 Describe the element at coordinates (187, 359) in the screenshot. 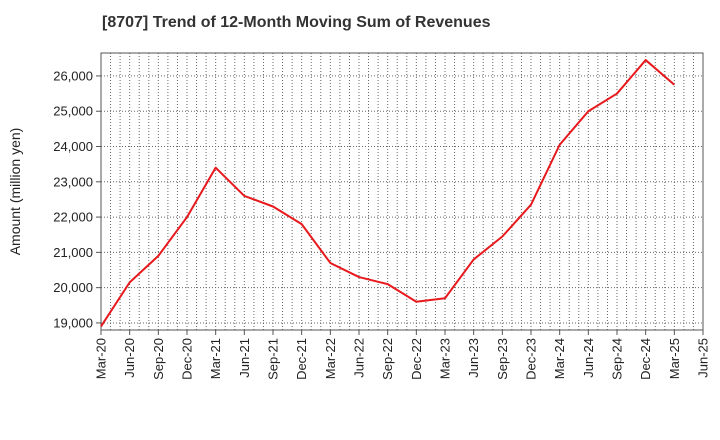

I see `x-tick-label: Dec-20` at that location.